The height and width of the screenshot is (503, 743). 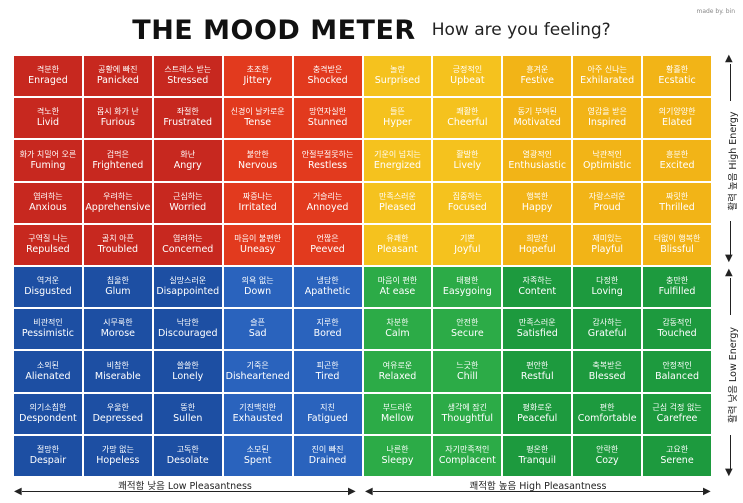 I want to click on mood-cell: 의기소침한 Despondent, so click(x=48, y=413).